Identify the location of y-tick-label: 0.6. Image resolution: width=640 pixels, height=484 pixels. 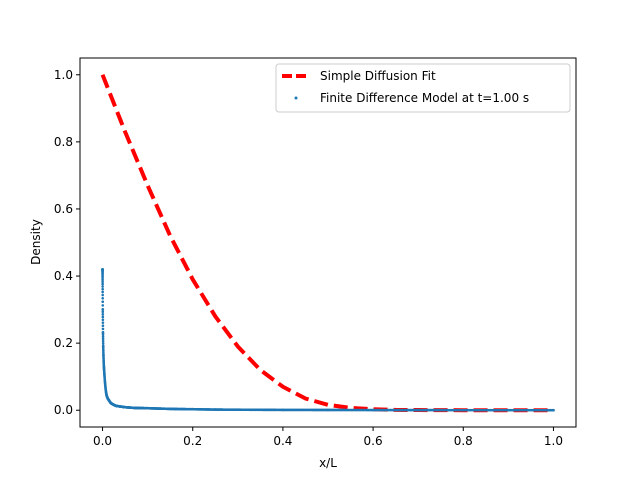
(63, 209).